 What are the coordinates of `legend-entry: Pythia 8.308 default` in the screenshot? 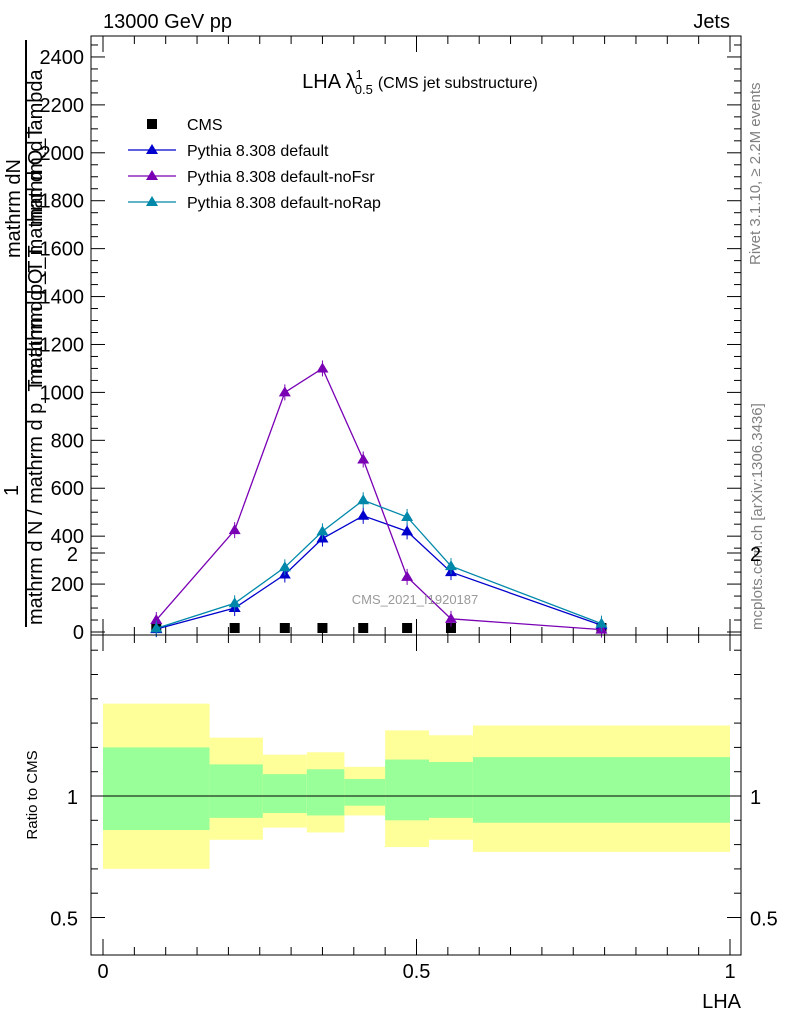 It's located at (228, 151).